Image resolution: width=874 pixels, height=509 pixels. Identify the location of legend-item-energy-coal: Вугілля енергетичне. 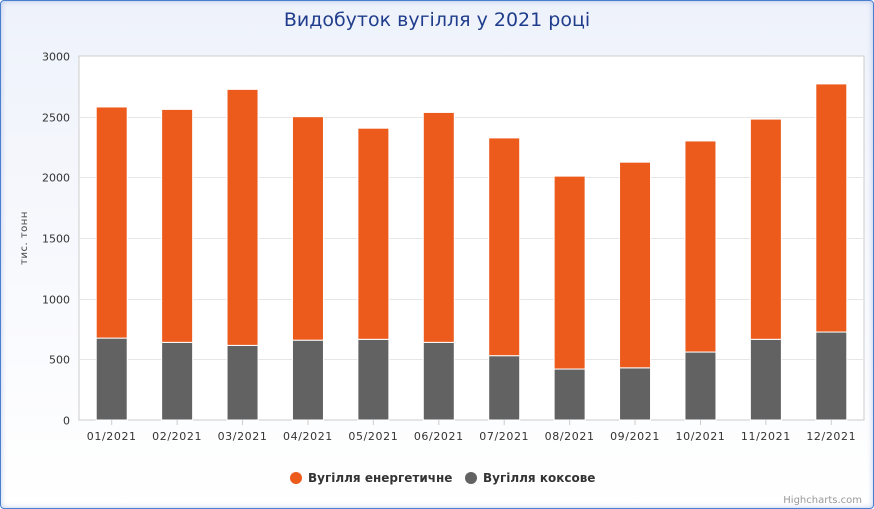
(371, 478).